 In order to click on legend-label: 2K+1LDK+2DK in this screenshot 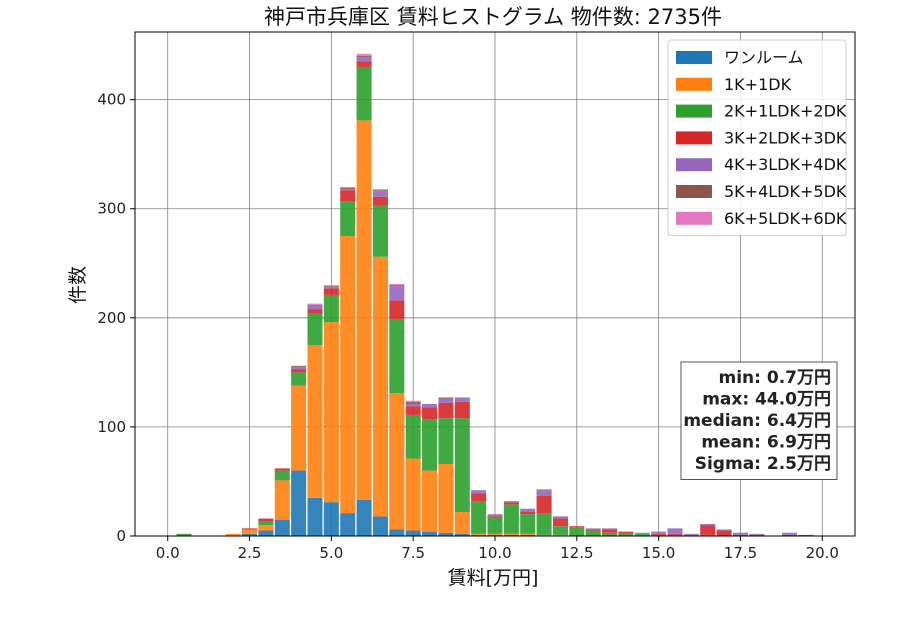, I will do `click(785, 111)`.